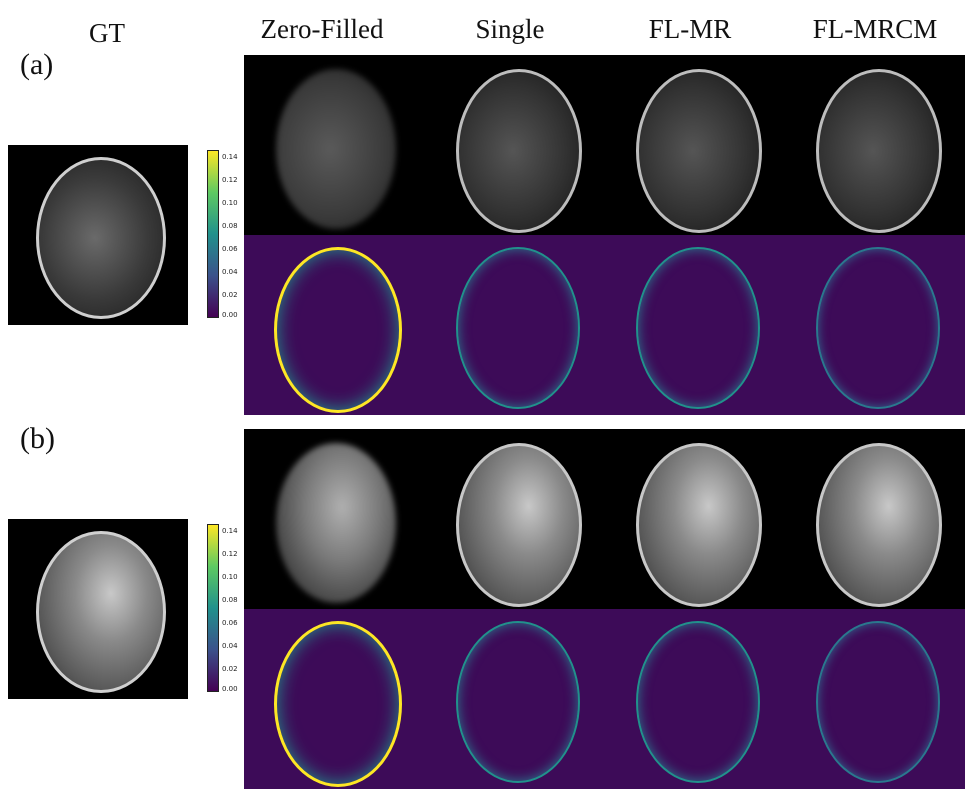 The width and height of the screenshot is (979, 799). What do you see at coordinates (514, 519) in the screenshot?
I see `recon-single-b` at bounding box center [514, 519].